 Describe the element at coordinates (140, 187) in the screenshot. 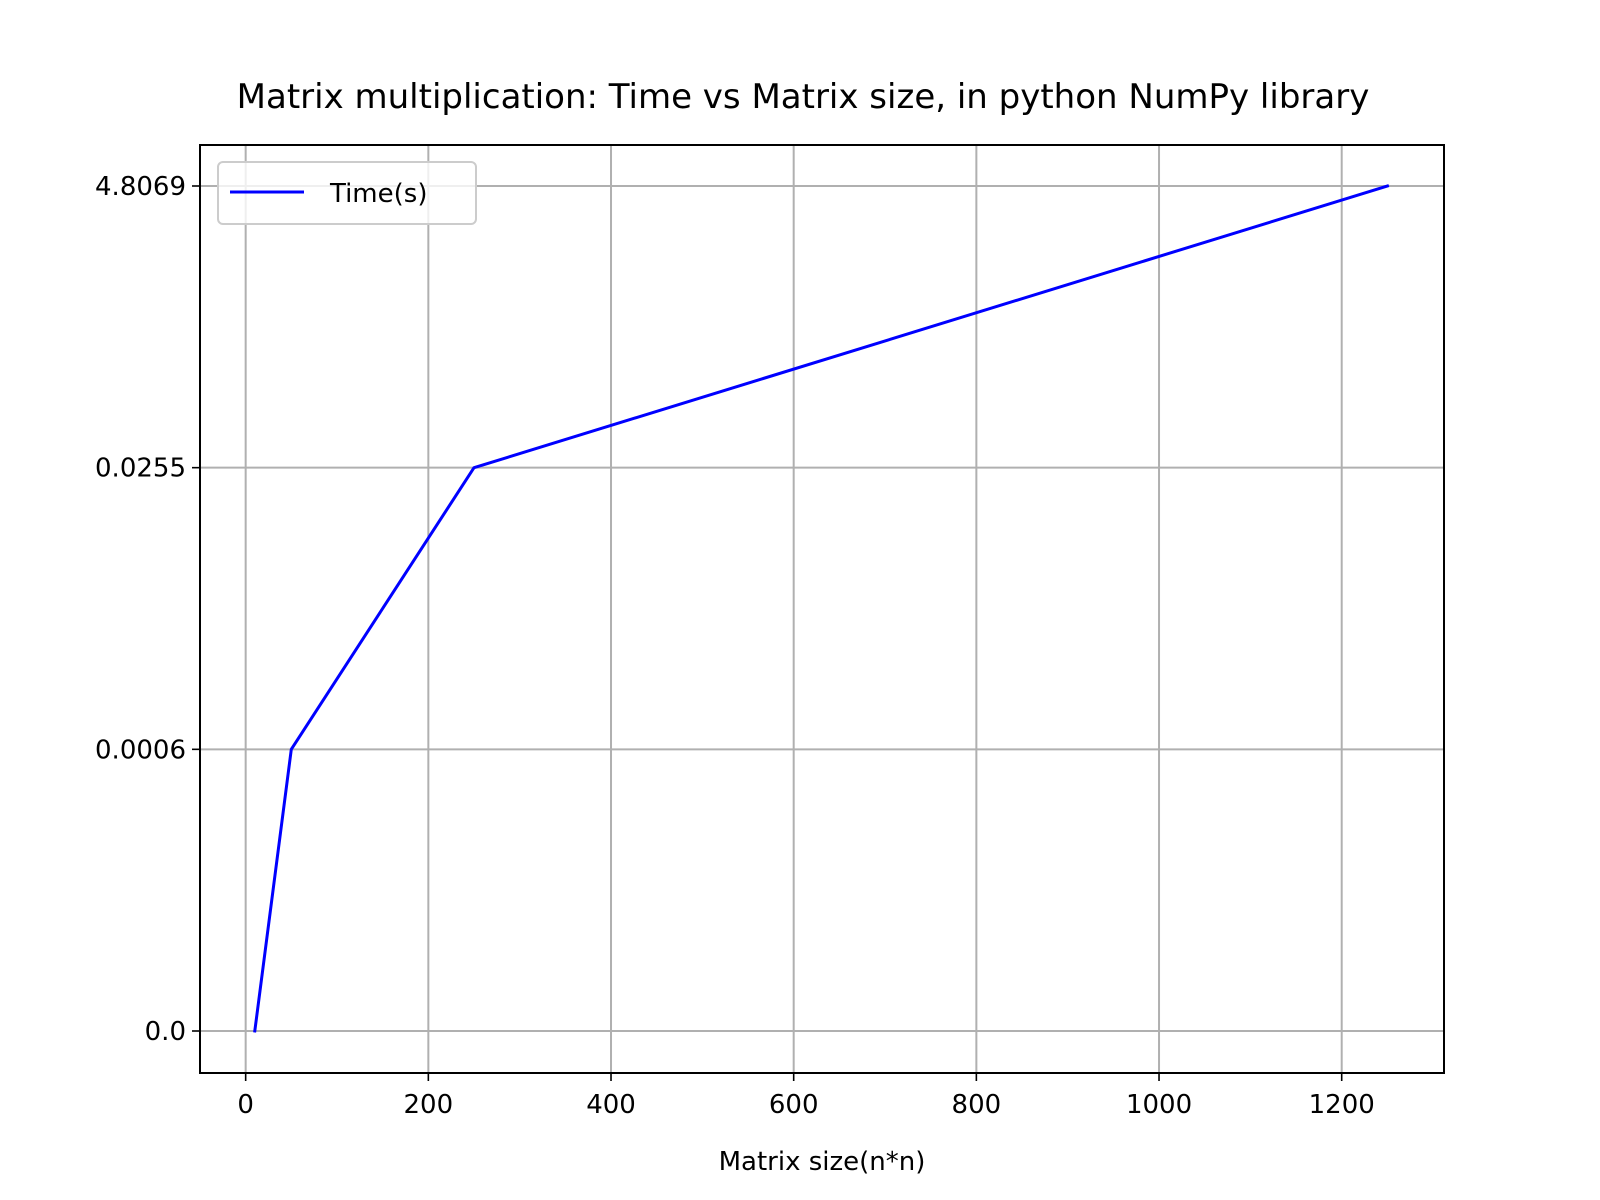

I see `y-tick-label: 4.8069` at that location.